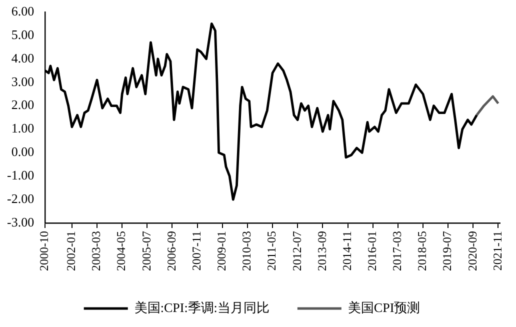  I want to click on y-tick-label: -3.00, so click(20, 222).